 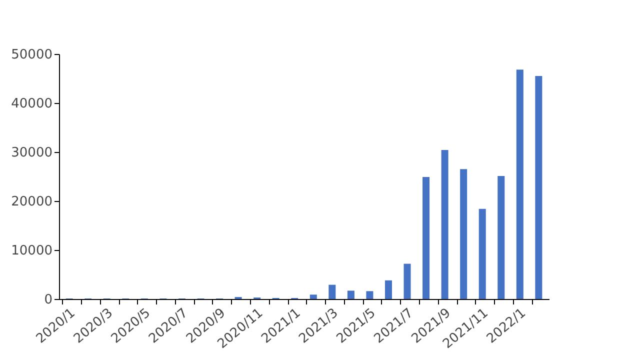 I want to click on y-tick-label: 50000, so click(x=31, y=55).